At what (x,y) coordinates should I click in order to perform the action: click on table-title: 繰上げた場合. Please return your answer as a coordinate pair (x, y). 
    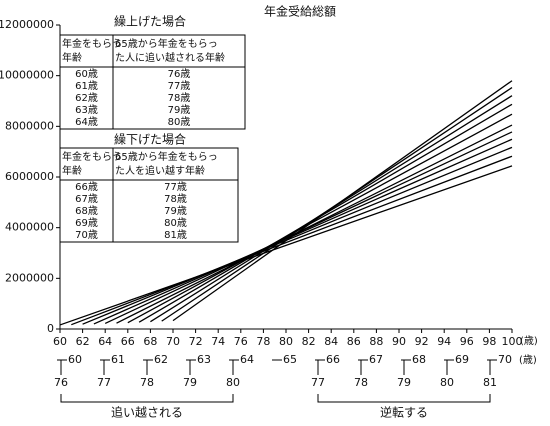
    Looking at the image, I should click on (150, 21).